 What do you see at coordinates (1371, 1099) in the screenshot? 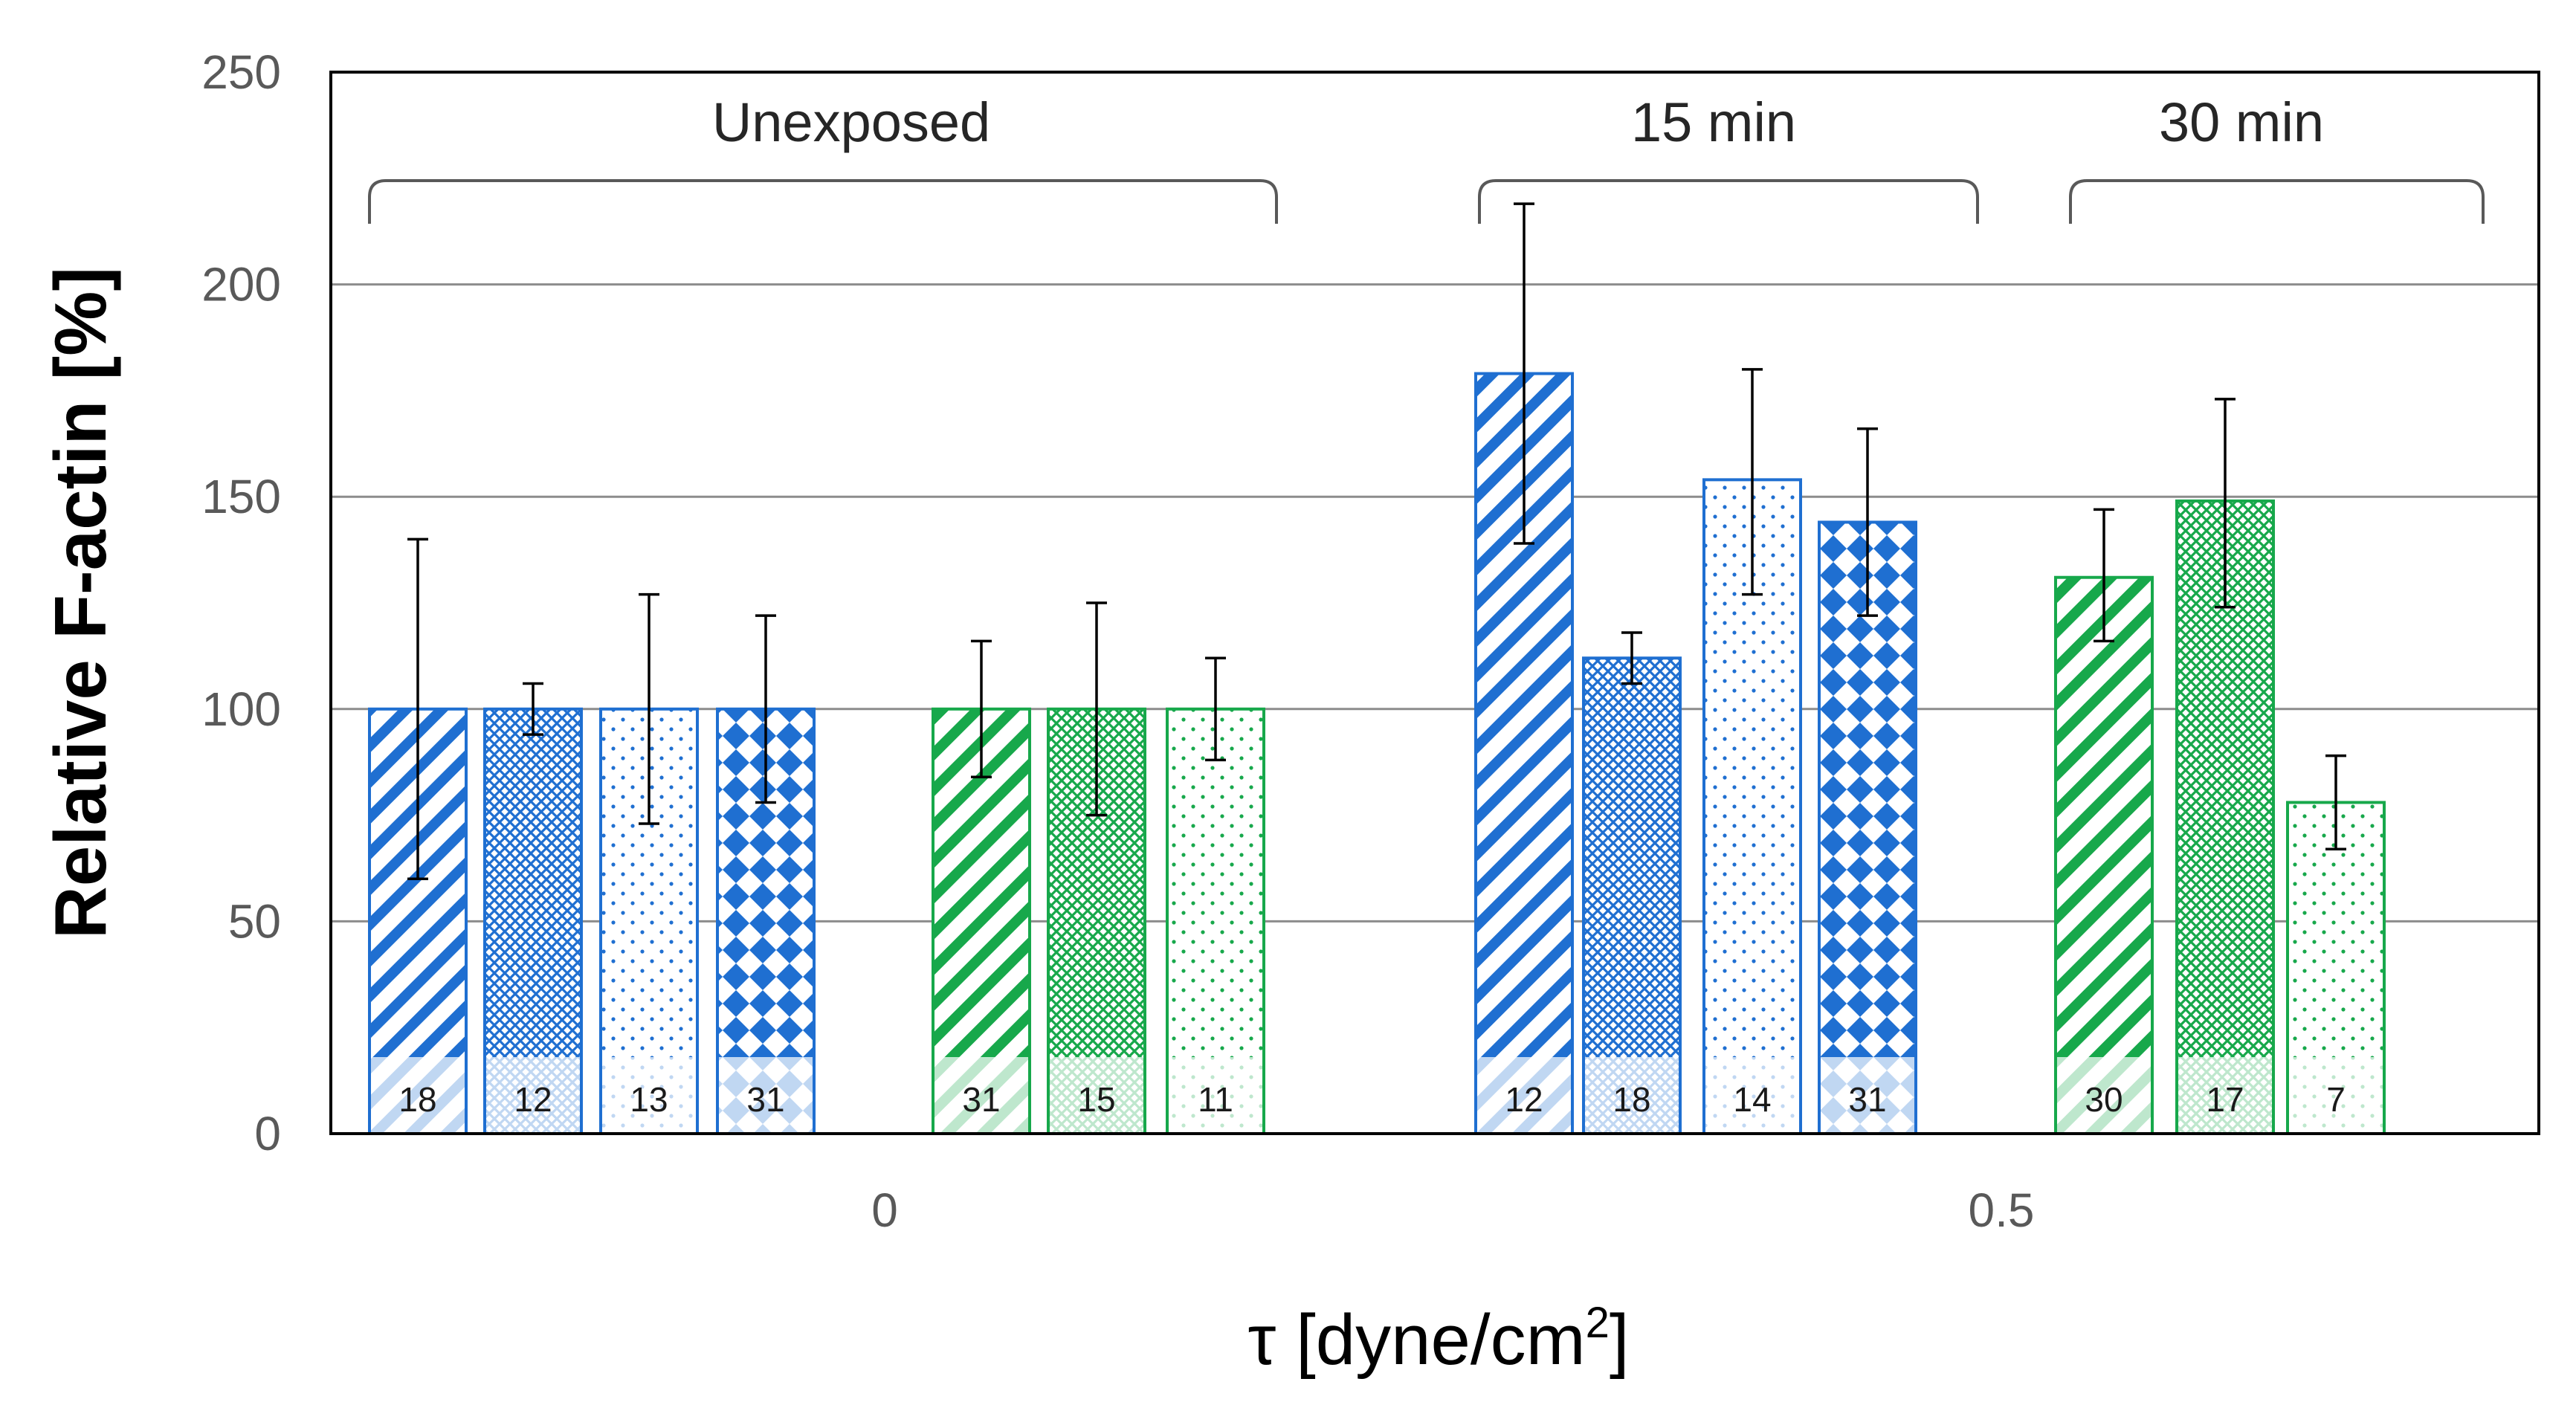
I see `sample-size-labels: 18 12 13 31 31 15 11 12 18 14 31 30 17 7` at bounding box center [1371, 1099].